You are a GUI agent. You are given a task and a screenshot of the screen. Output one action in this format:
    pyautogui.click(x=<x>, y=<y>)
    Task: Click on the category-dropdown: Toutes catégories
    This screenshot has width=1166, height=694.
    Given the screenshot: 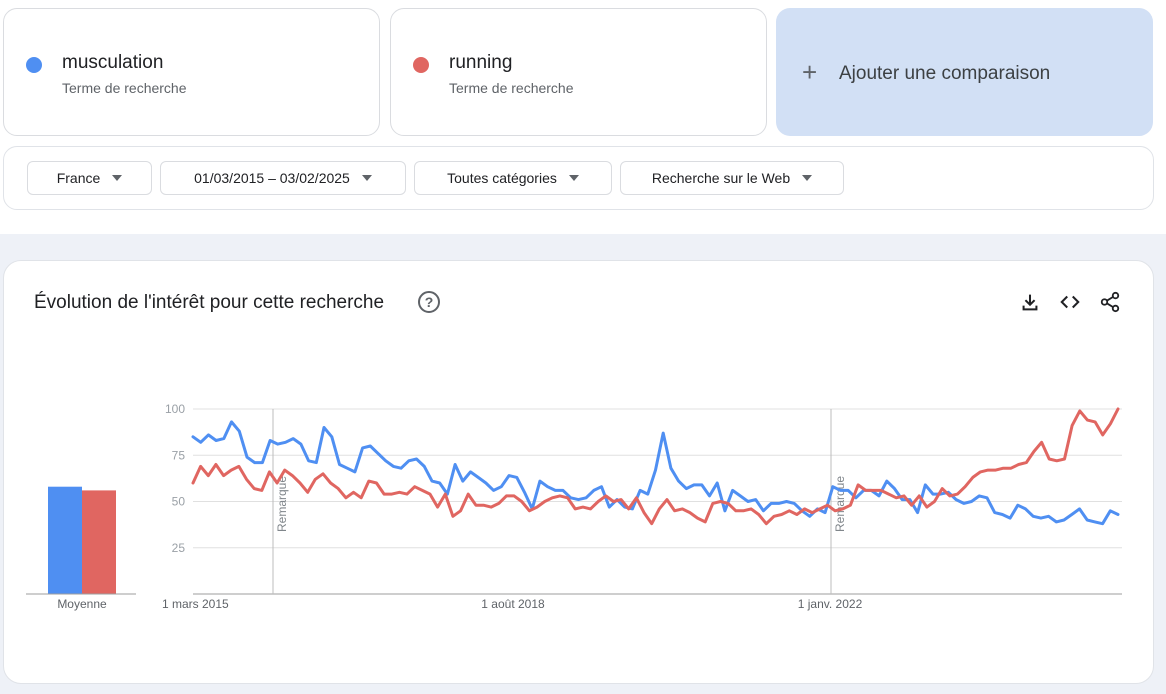 What is the action you would take?
    pyautogui.click(x=513, y=178)
    